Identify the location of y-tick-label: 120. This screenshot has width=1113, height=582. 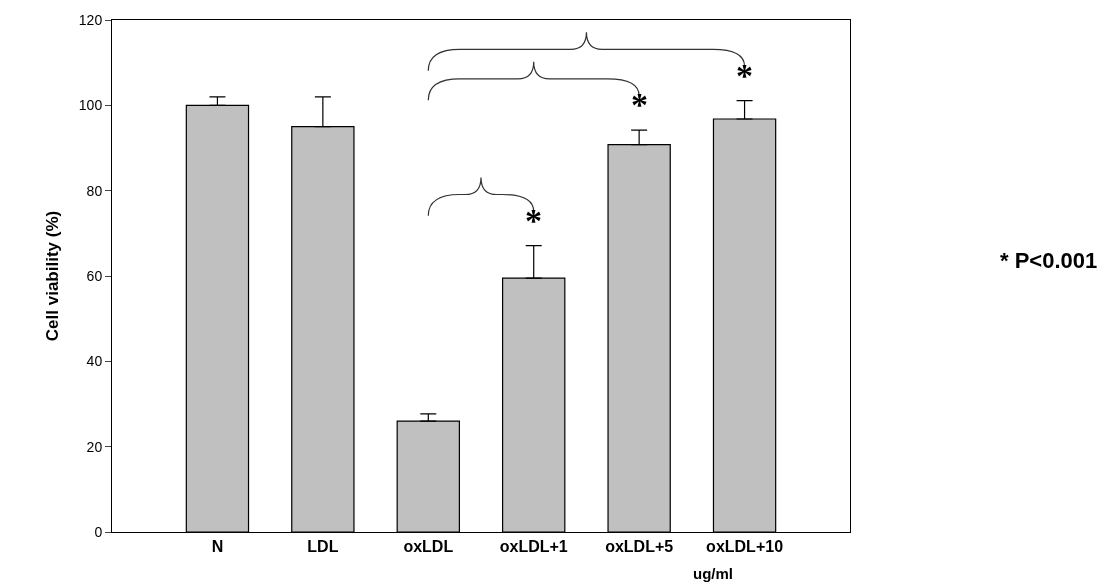
(90, 19).